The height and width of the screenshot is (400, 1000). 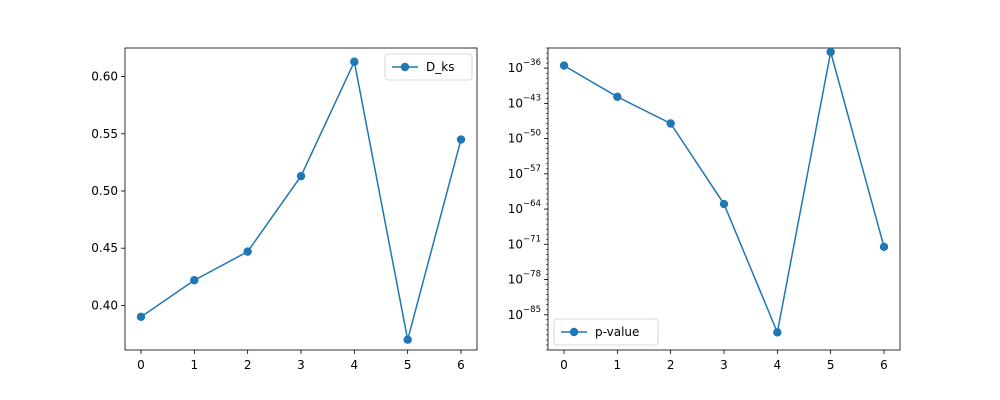 I want to click on y-tick-label: 0.45, so click(x=104, y=248).